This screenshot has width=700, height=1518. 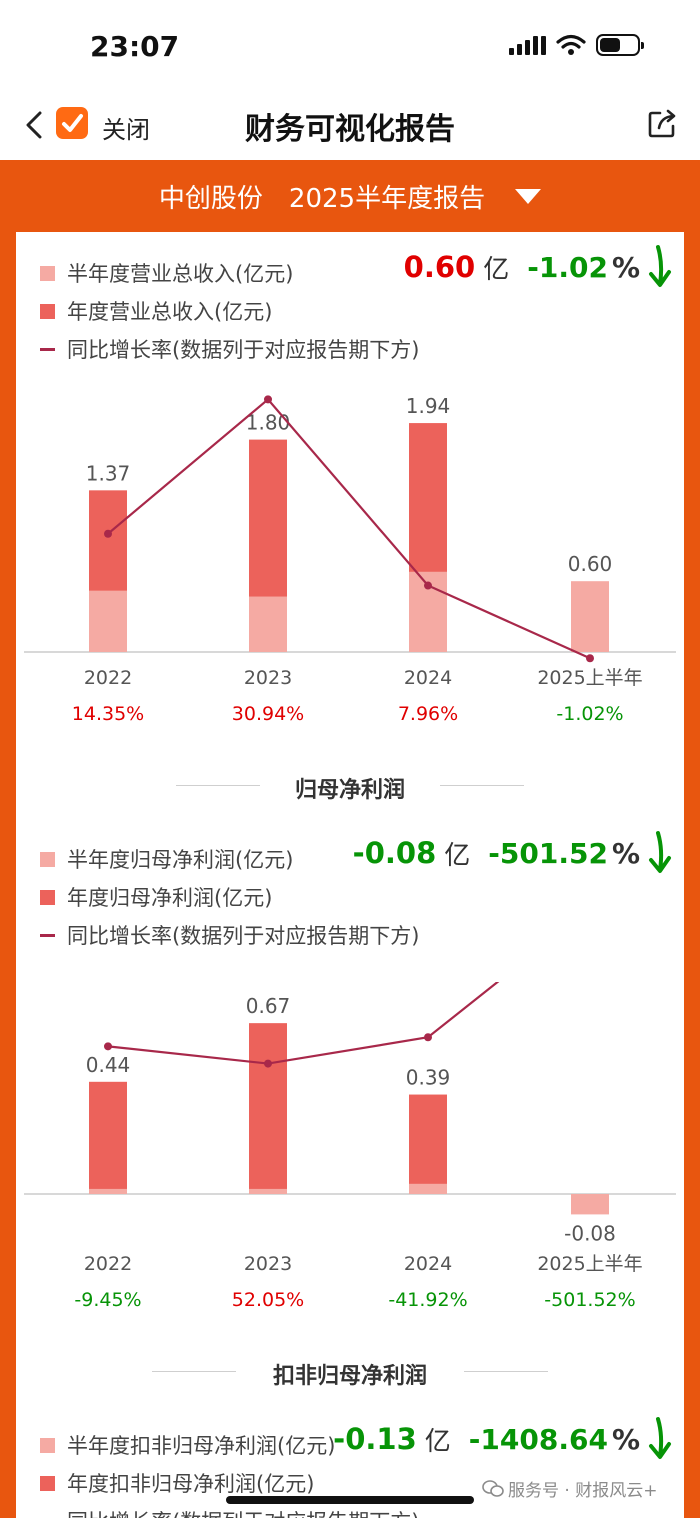 What do you see at coordinates (567, 267) in the screenshot?
I see `kpi-percent: -1.02` at bounding box center [567, 267].